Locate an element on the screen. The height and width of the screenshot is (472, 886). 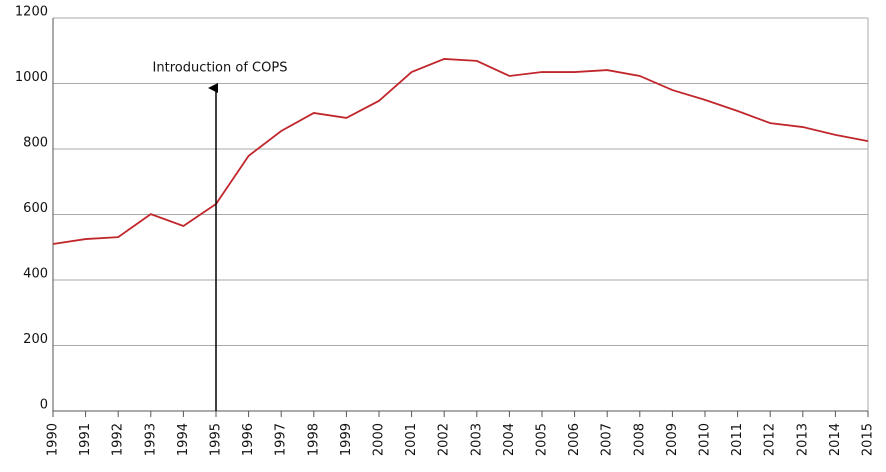
x-tick-label: 1998 is located at coordinates (313, 439).